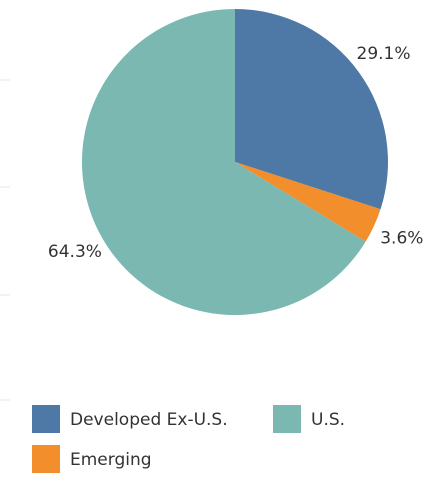 This screenshot has width=440, height=477. I want to click on data-label: 3.6%, so click(401, 239).